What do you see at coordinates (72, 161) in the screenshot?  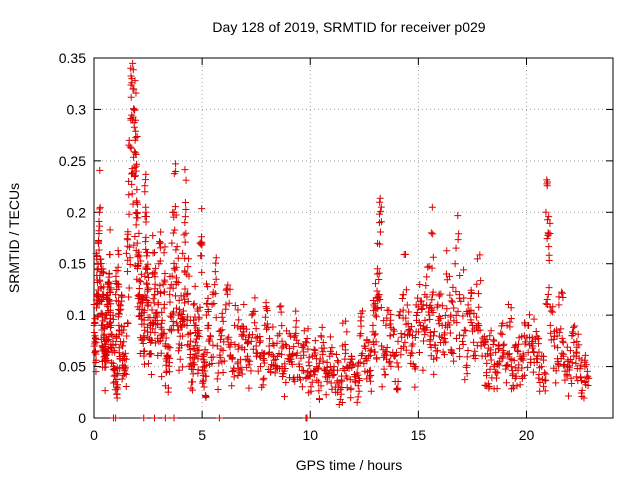 I see `y-tick-label: 0.25` at bounding box center [72, 161].